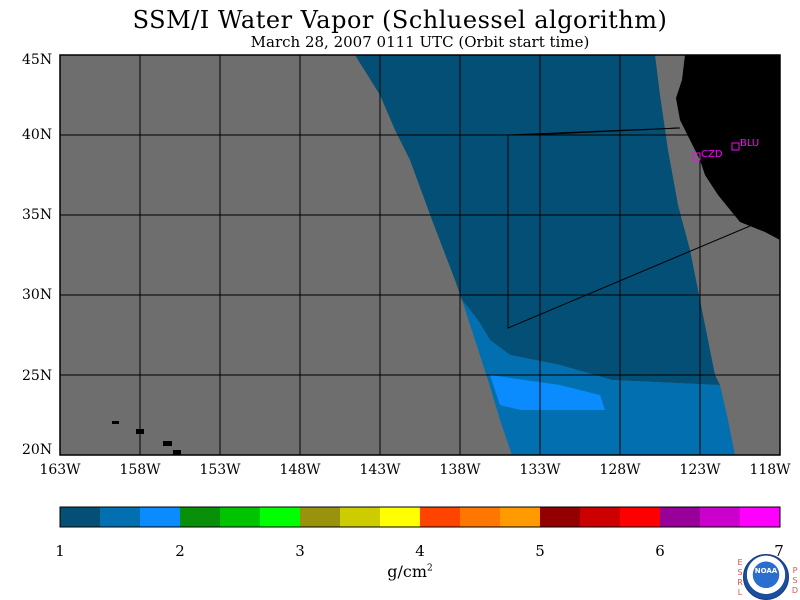  Describe the element at coordinates (430, 568) in the screenshot. I see `colorbar-unit-exponent: 2` at that location.